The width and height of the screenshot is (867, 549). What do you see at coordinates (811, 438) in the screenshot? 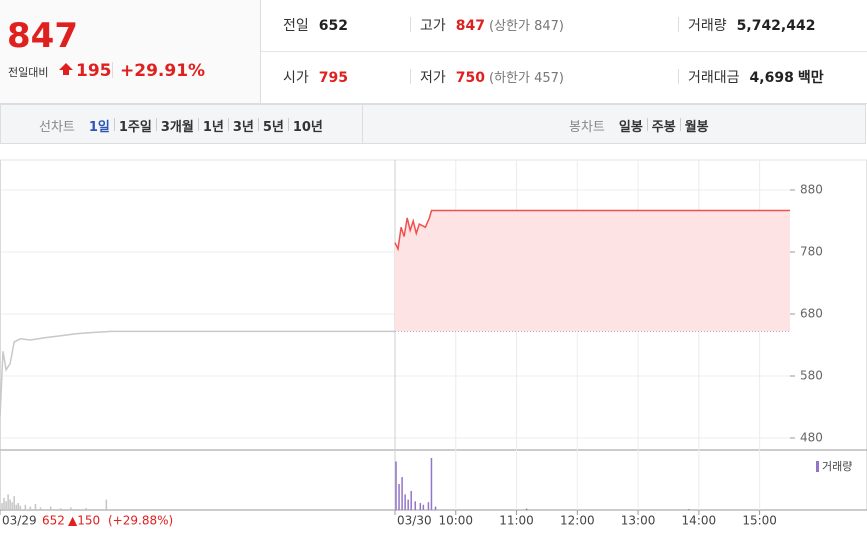
I see `y-tick-label: 480` at bounding box center [811, 438].